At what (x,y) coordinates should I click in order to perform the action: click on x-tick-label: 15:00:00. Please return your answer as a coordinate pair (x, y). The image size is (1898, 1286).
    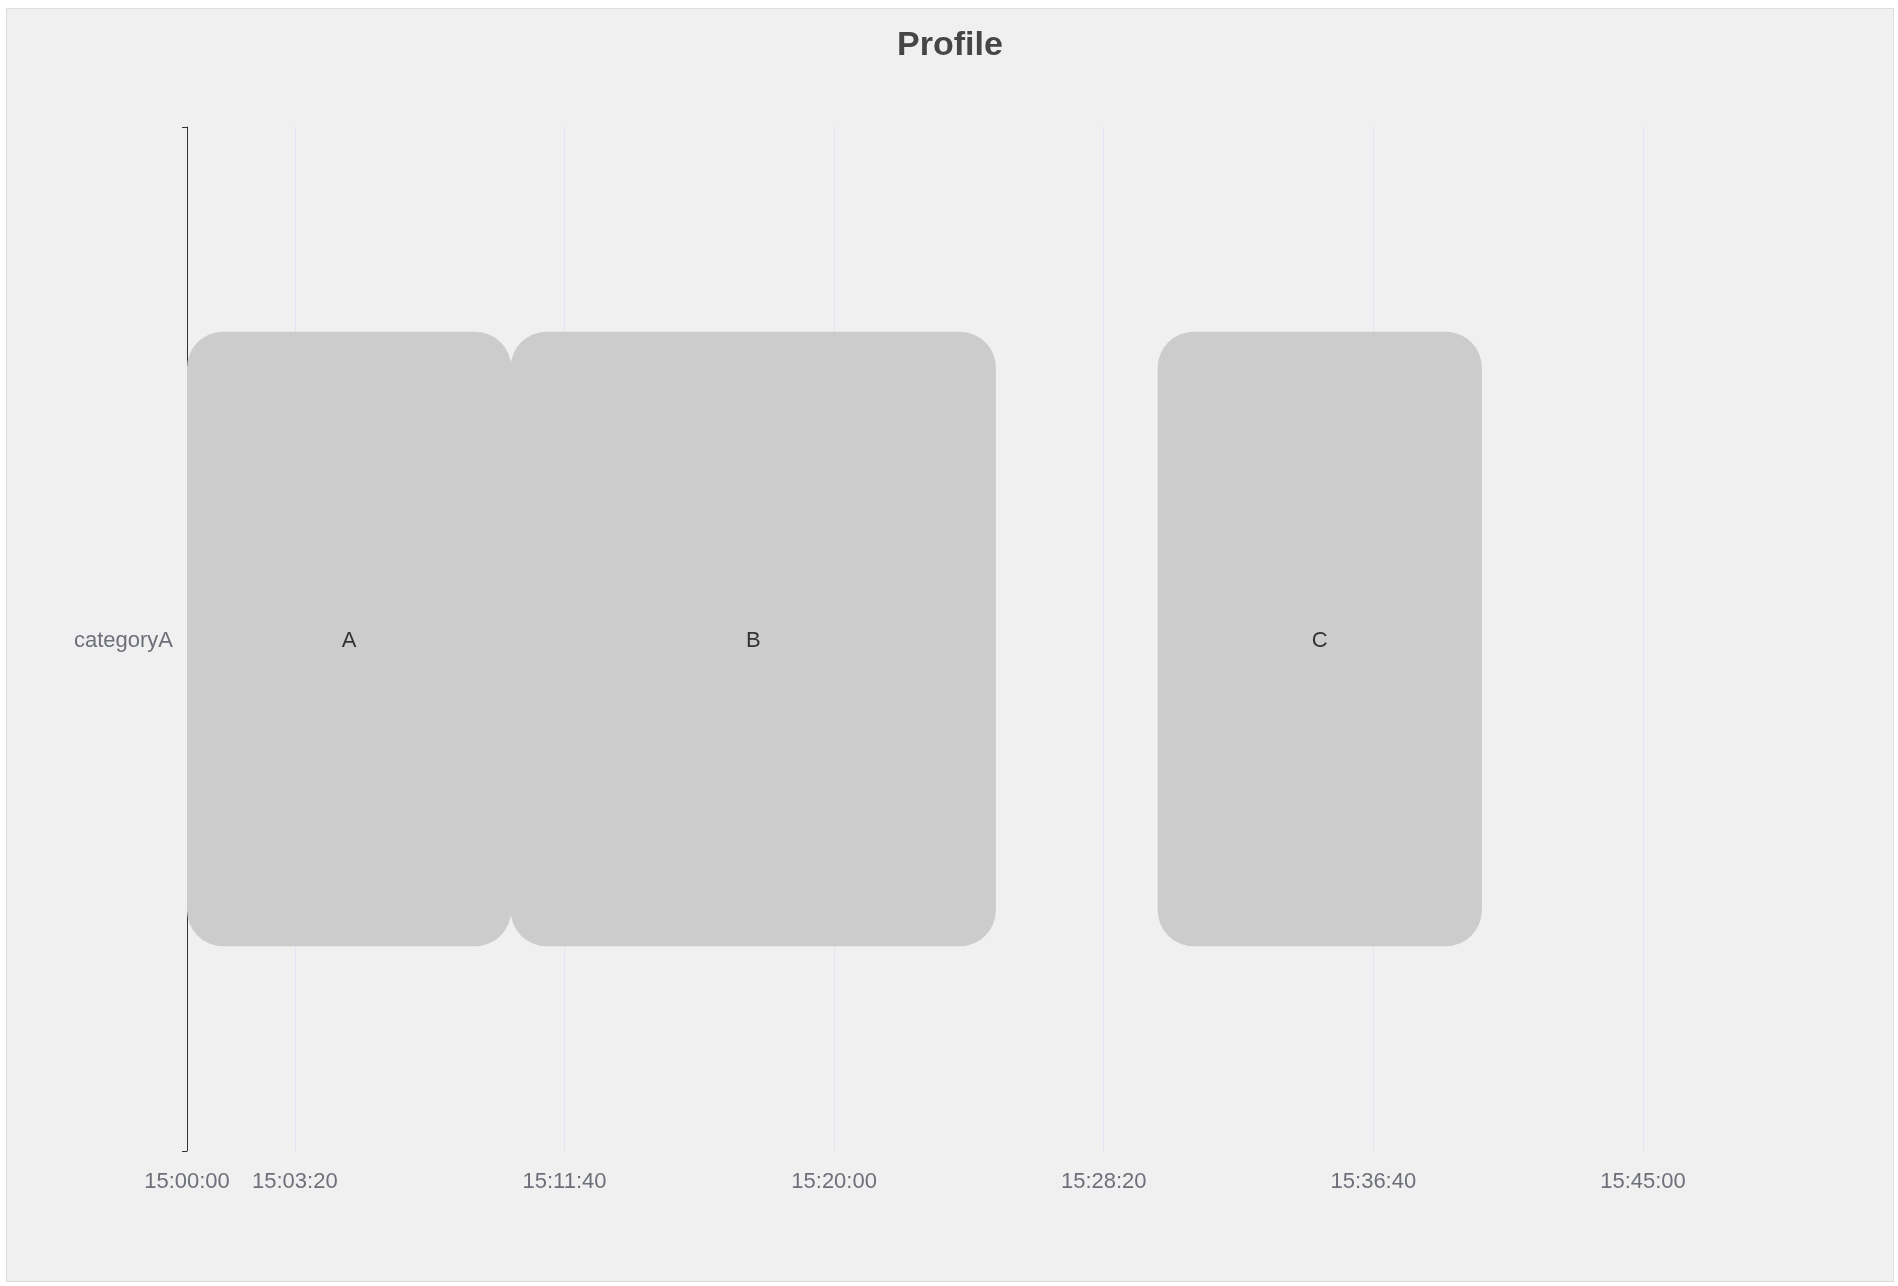
    Looking at the image, I should click on (187, 1180).